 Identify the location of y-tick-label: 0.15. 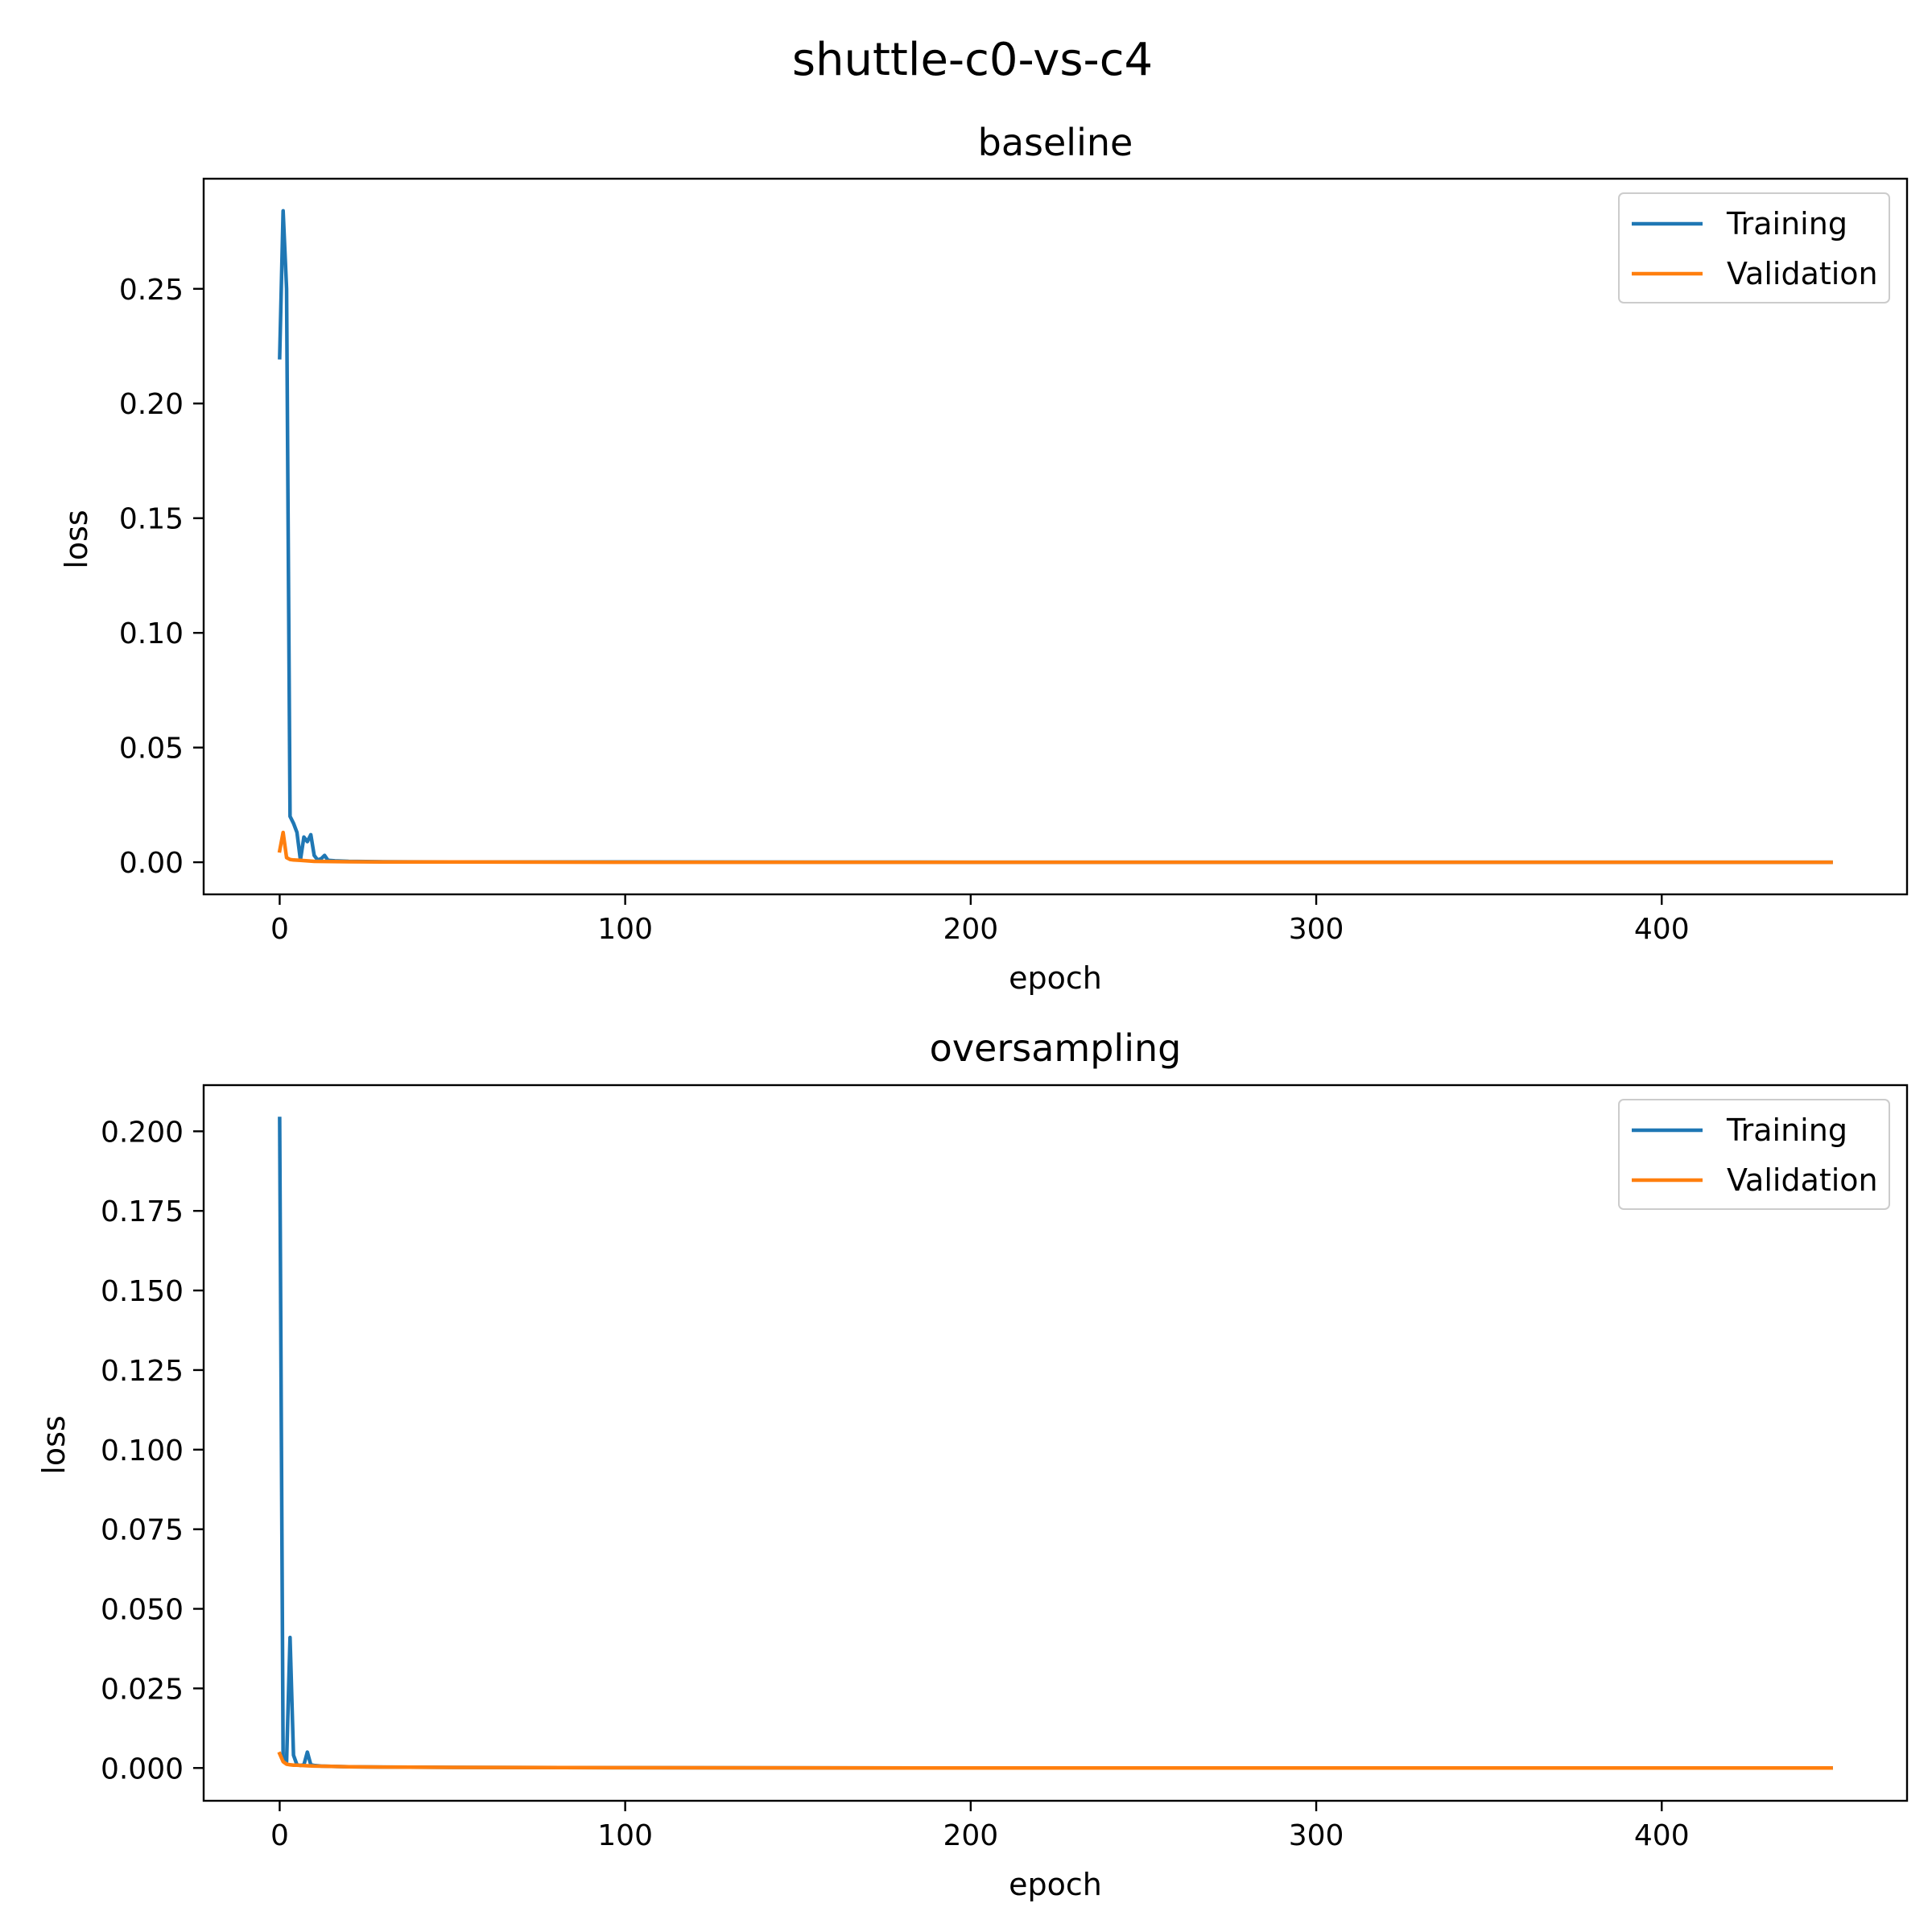
(151, 519).